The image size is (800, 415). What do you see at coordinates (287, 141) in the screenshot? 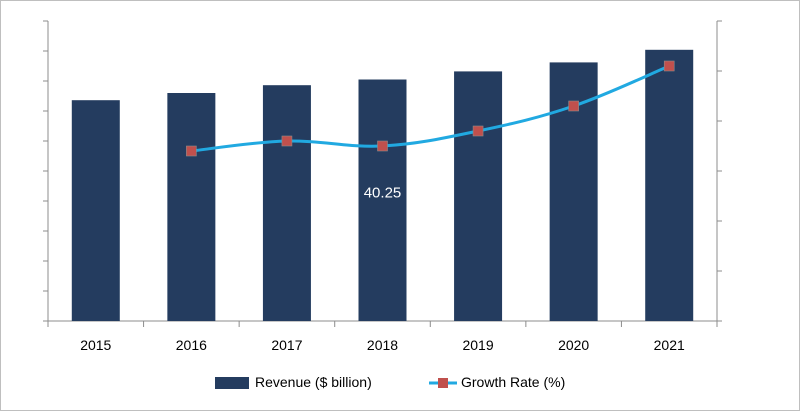
I see `growth-marker-2017` at bounding box center [287, 141].